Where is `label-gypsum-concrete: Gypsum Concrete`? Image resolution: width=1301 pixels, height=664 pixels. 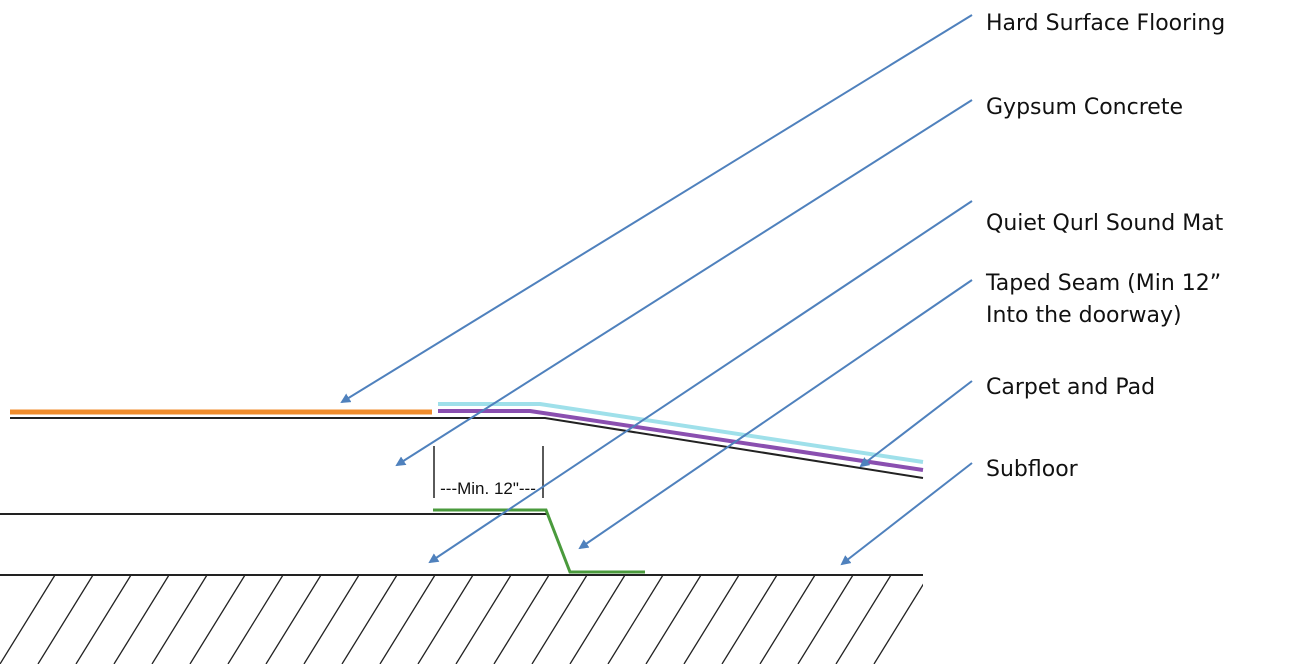 label-gypsum-concrete: Gypsum Concrete is located at coordinates (1084, 107).